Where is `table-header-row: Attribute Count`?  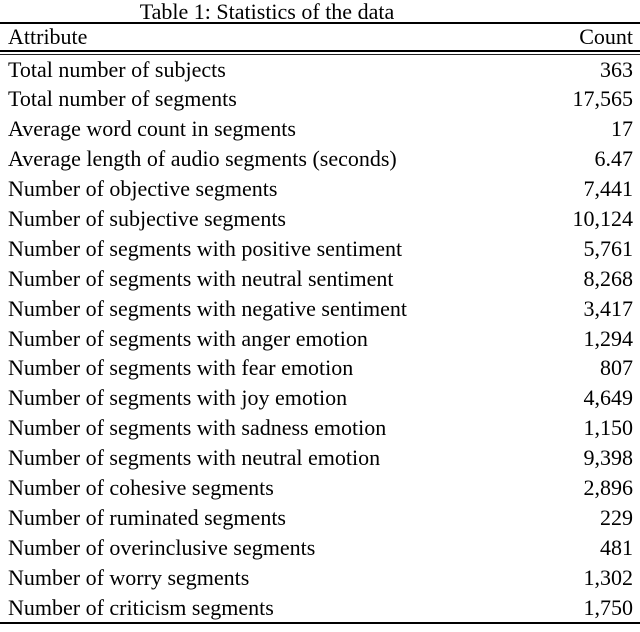
table-header-row: Attribute Count is located at coordinates (320, 37).